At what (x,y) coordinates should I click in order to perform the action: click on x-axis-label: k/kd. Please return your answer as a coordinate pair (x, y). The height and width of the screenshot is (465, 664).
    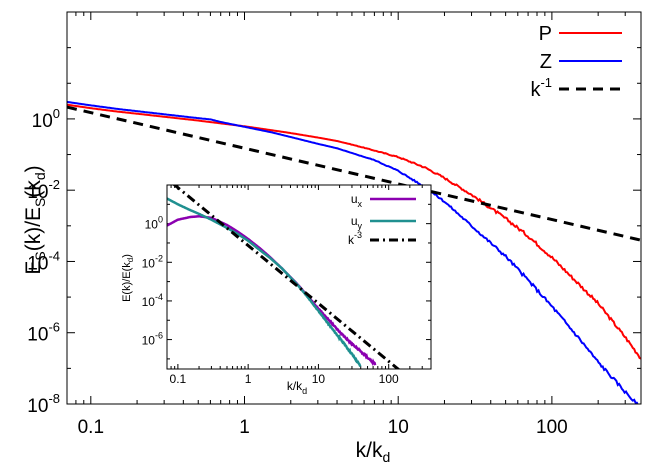
    Looking at the image, I should click on (373, 452).